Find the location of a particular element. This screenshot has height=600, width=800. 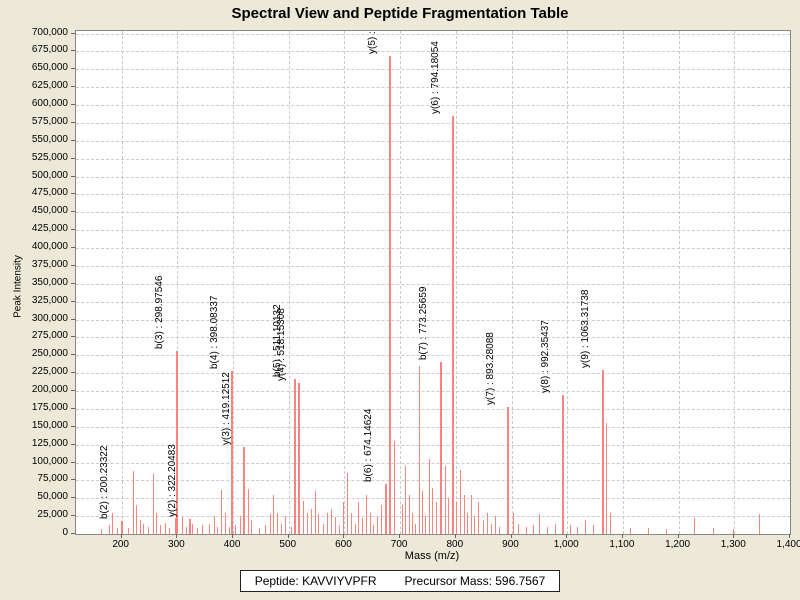

x-tick-label: 200 is located at coordinates (120, 544).